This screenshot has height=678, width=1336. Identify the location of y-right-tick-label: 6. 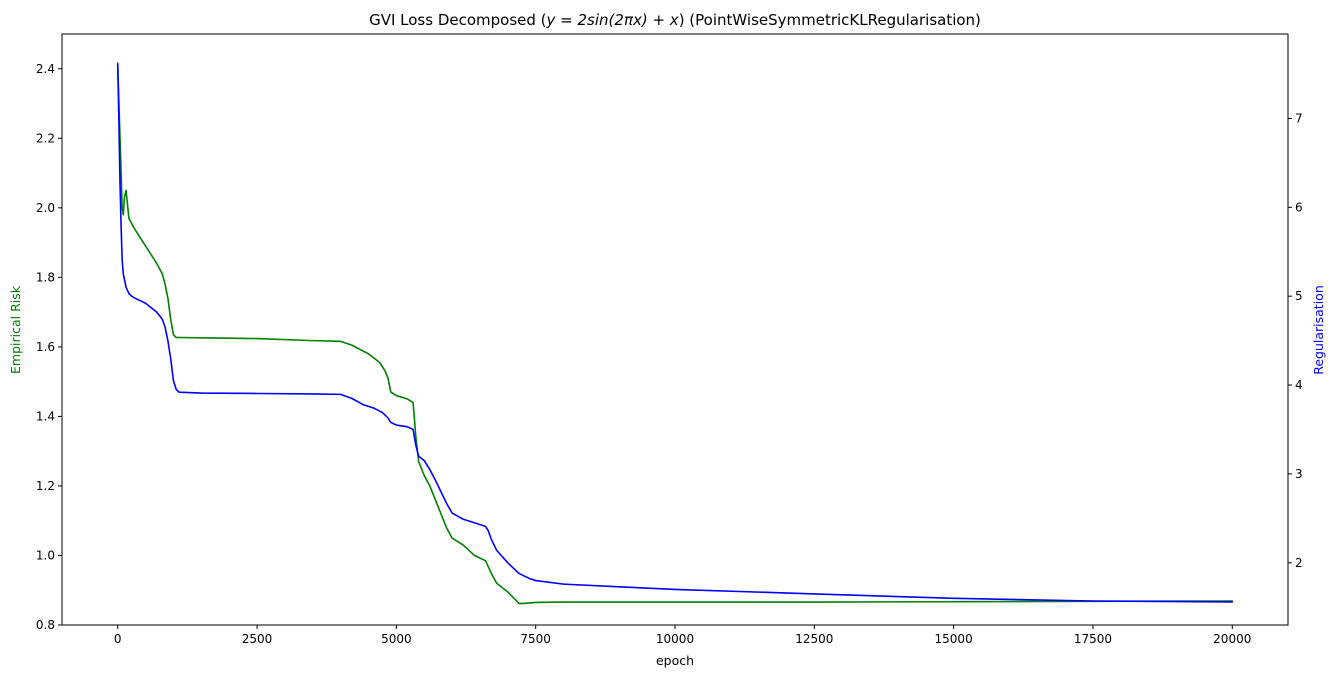
(1299, 207).